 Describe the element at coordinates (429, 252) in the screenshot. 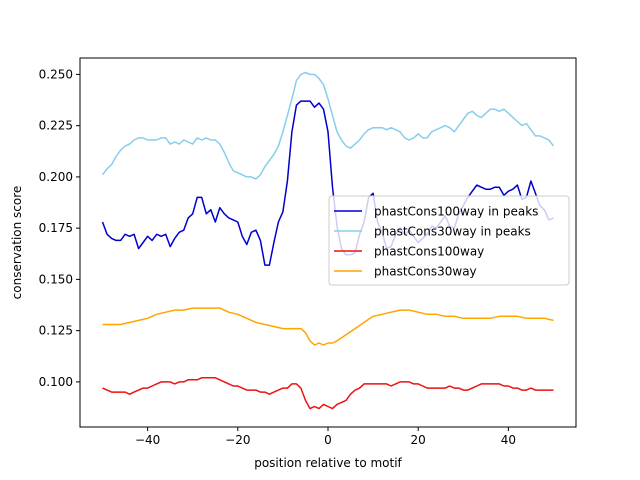

I see `legend-label-3: phastCons100way` at that location.